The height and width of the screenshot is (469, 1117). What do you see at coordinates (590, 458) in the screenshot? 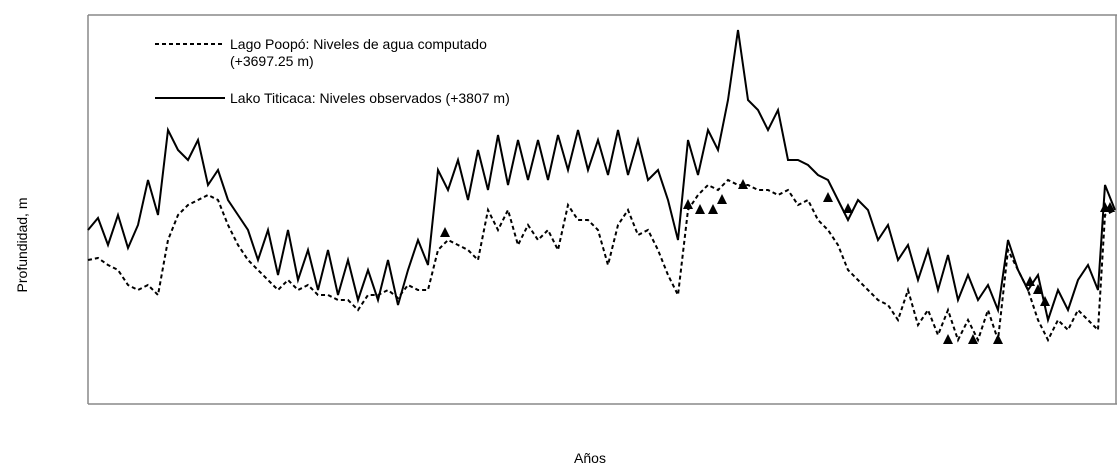
I see `x-axis-label: Años` at bounding box center [590, 458].